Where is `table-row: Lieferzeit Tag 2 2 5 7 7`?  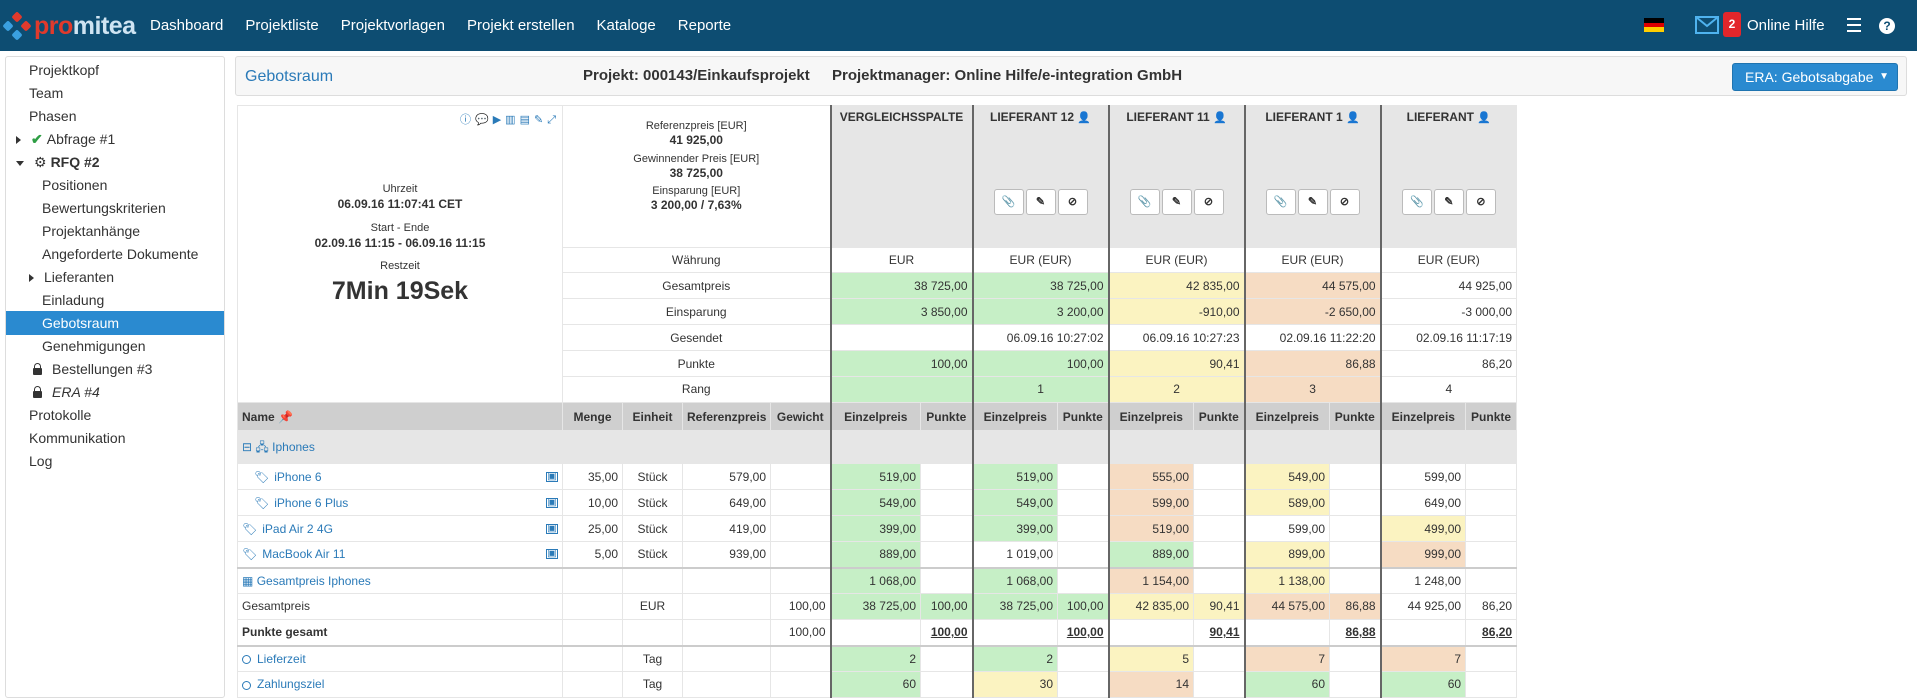
table-row: Lieferzeit Tag 2 2 5 7 7 is located at coordinates (877, 658).